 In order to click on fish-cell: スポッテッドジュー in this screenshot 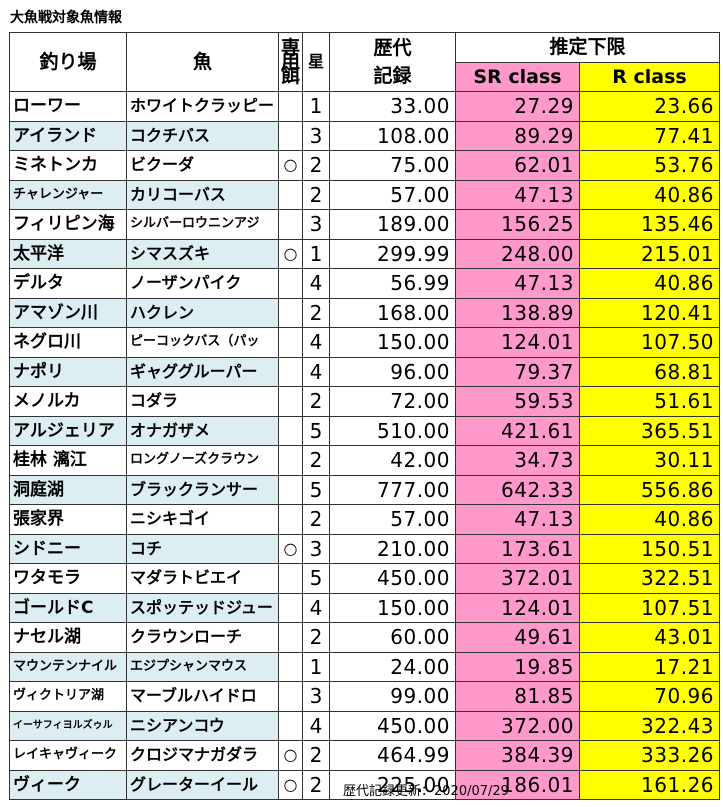, I will do `click(202, 607)`.